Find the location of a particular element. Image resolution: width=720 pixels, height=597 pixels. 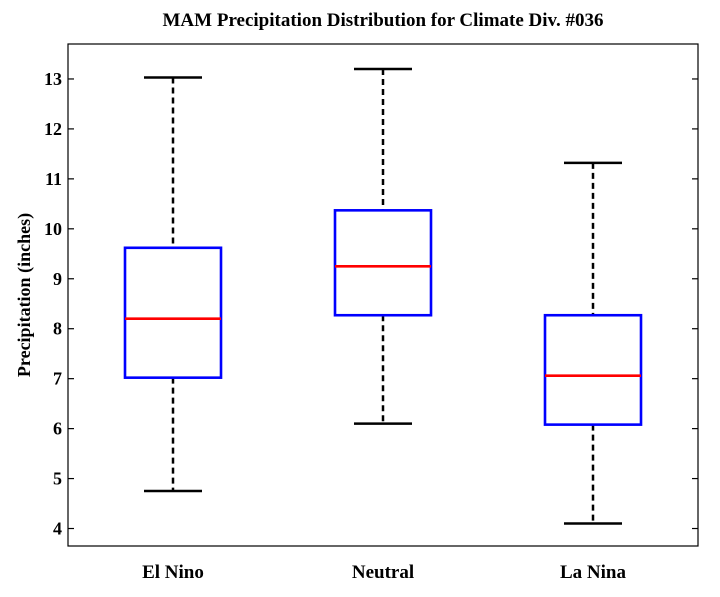

y-tick-label: 12 is located at coordinates (53, 129).